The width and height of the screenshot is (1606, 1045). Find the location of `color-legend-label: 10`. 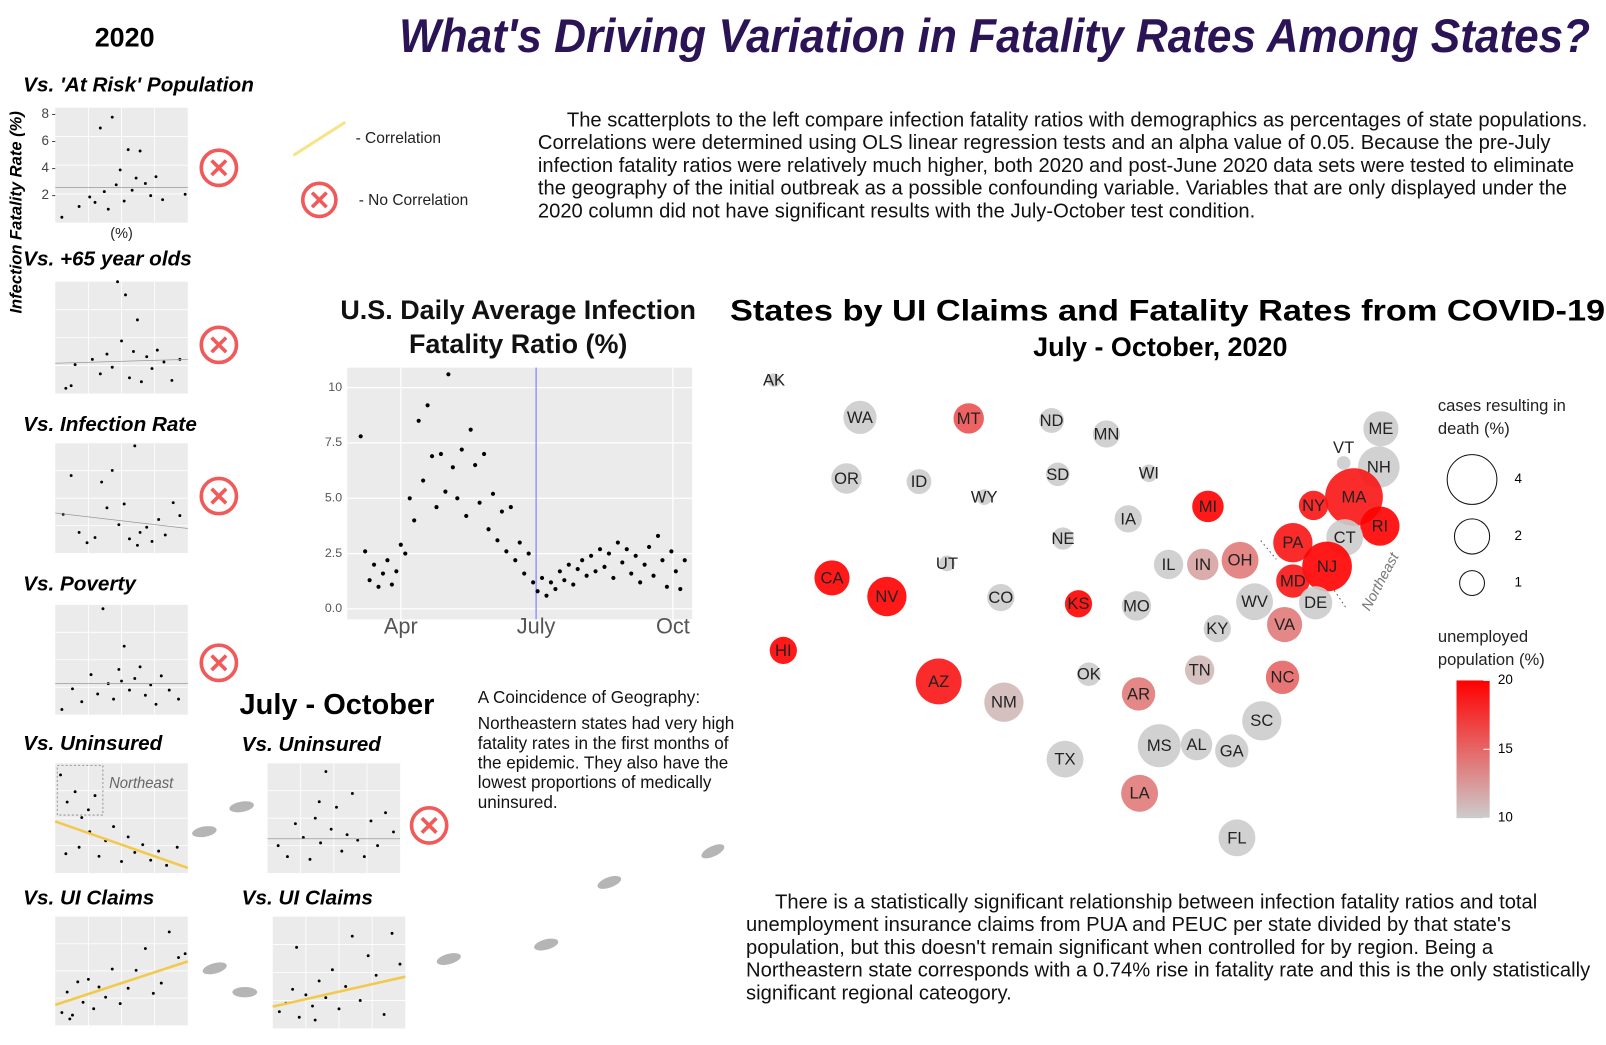

color-legend-label: 10 is located at coordinates (1505, 817).